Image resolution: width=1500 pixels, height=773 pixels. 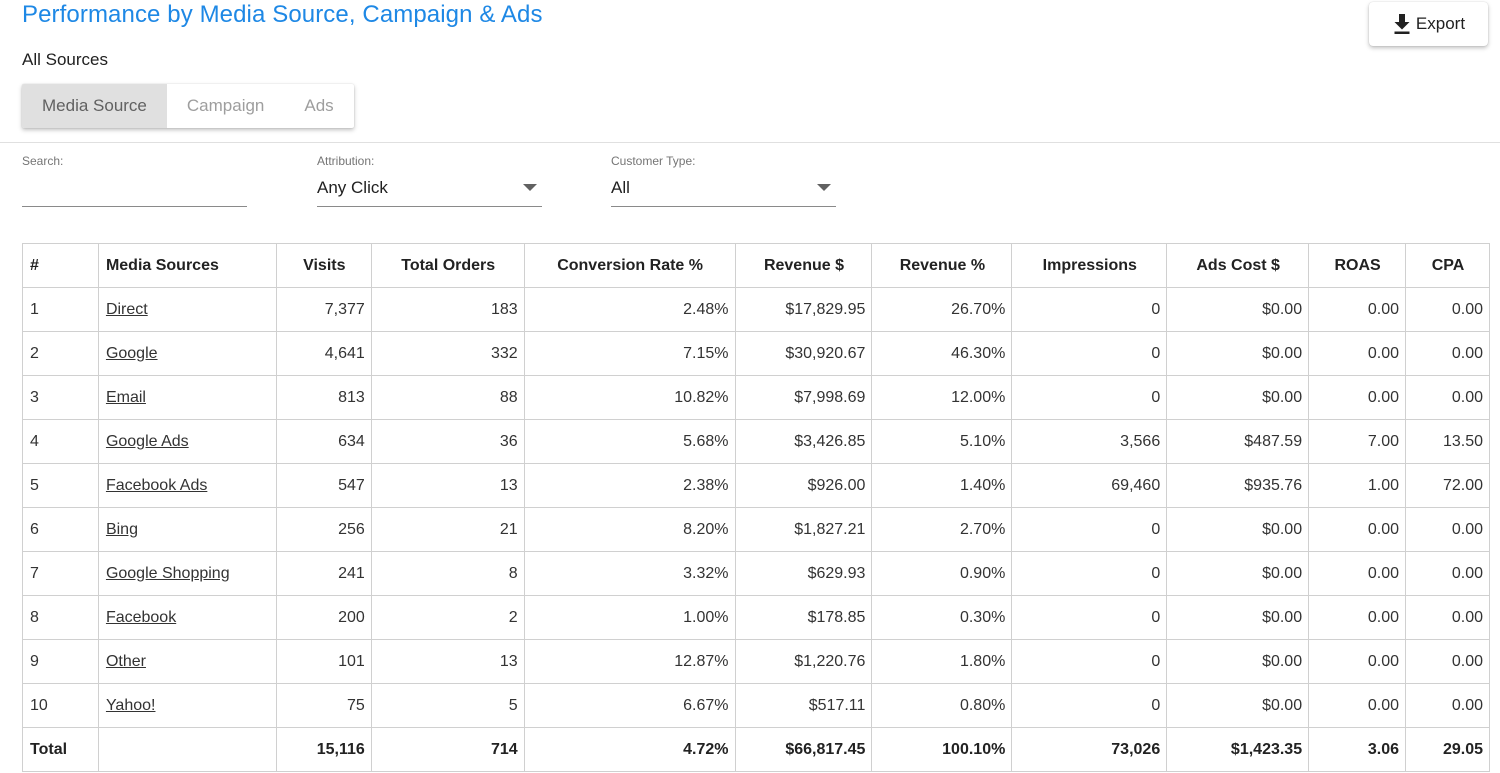 I want to click on table-cell: Facebook, so click(x=187, y=617).